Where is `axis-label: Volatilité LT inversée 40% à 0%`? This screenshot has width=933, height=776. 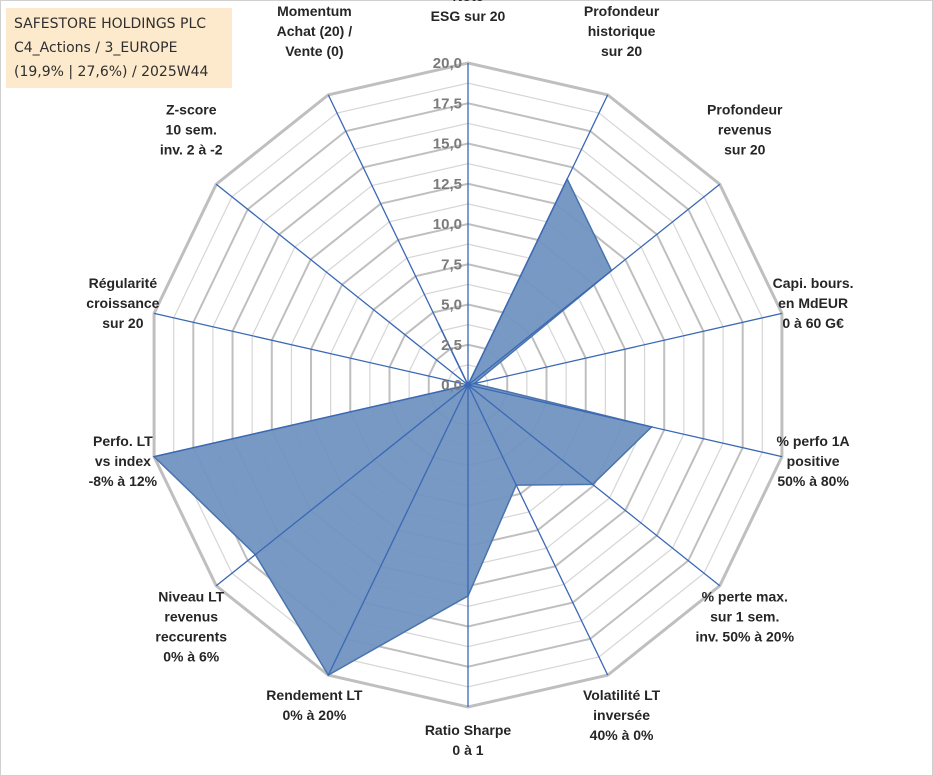 axis-label: Volatilité LT inversée 40% à 0% is located at coordinates (622, 715).